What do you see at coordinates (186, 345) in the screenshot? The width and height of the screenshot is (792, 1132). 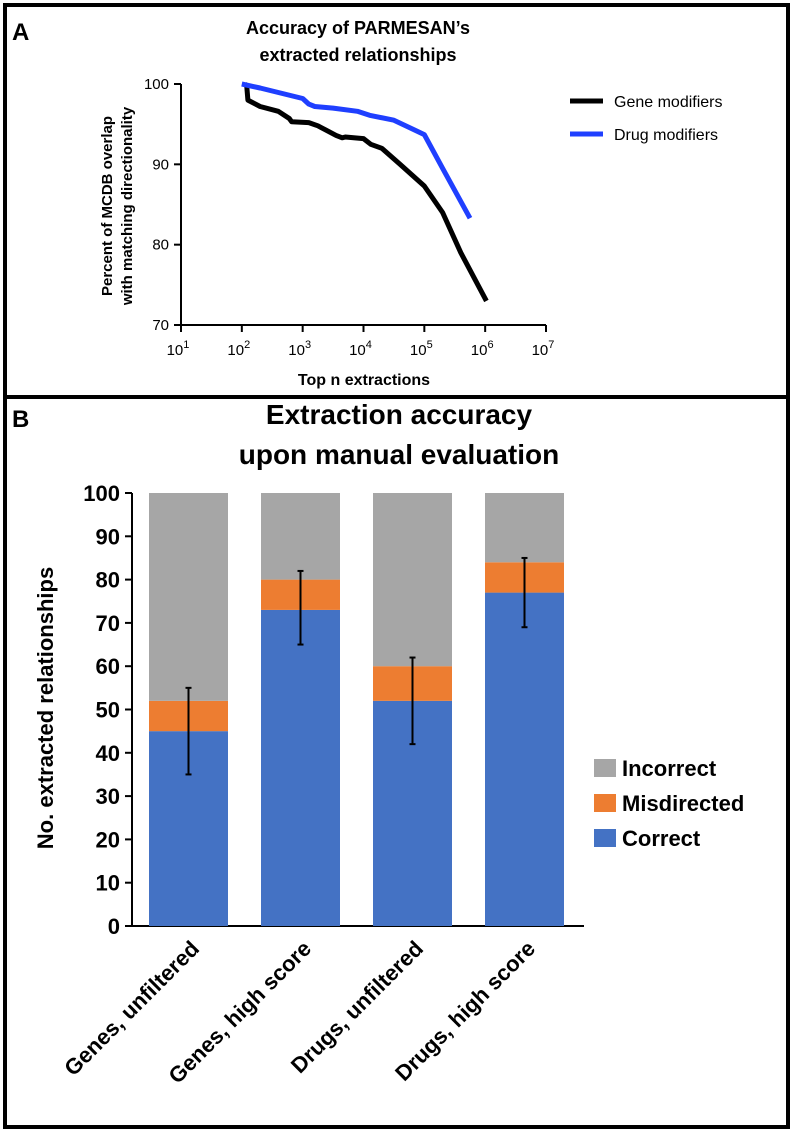 I see `xtick-exponent: 1` at bounding box center [186, 345].